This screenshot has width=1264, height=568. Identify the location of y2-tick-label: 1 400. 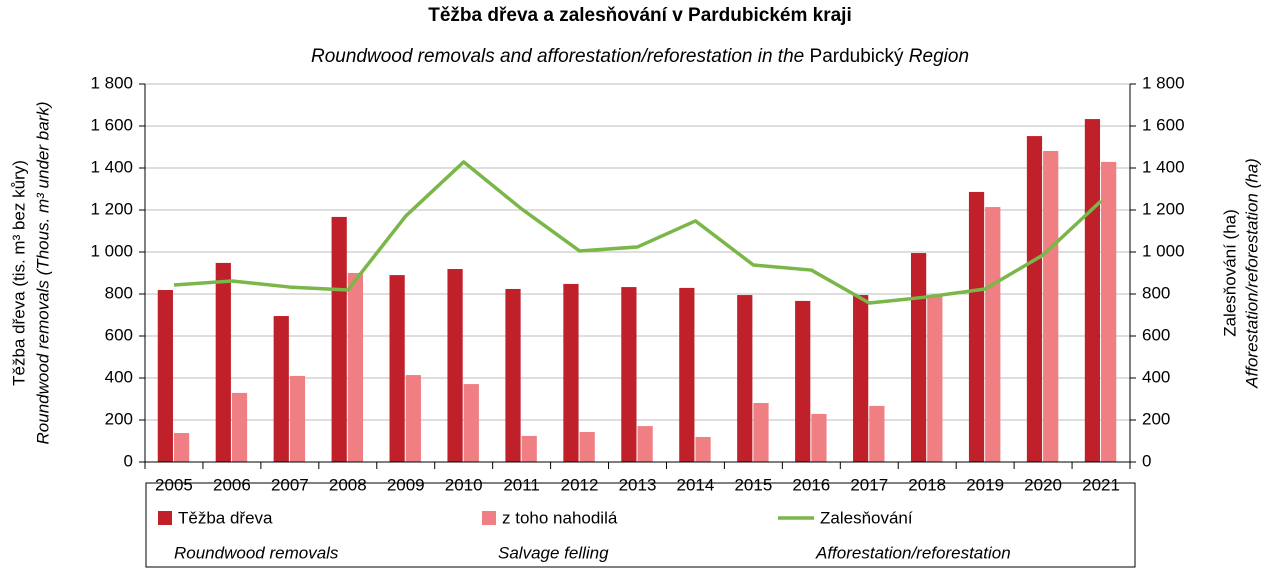
(1163, 166).